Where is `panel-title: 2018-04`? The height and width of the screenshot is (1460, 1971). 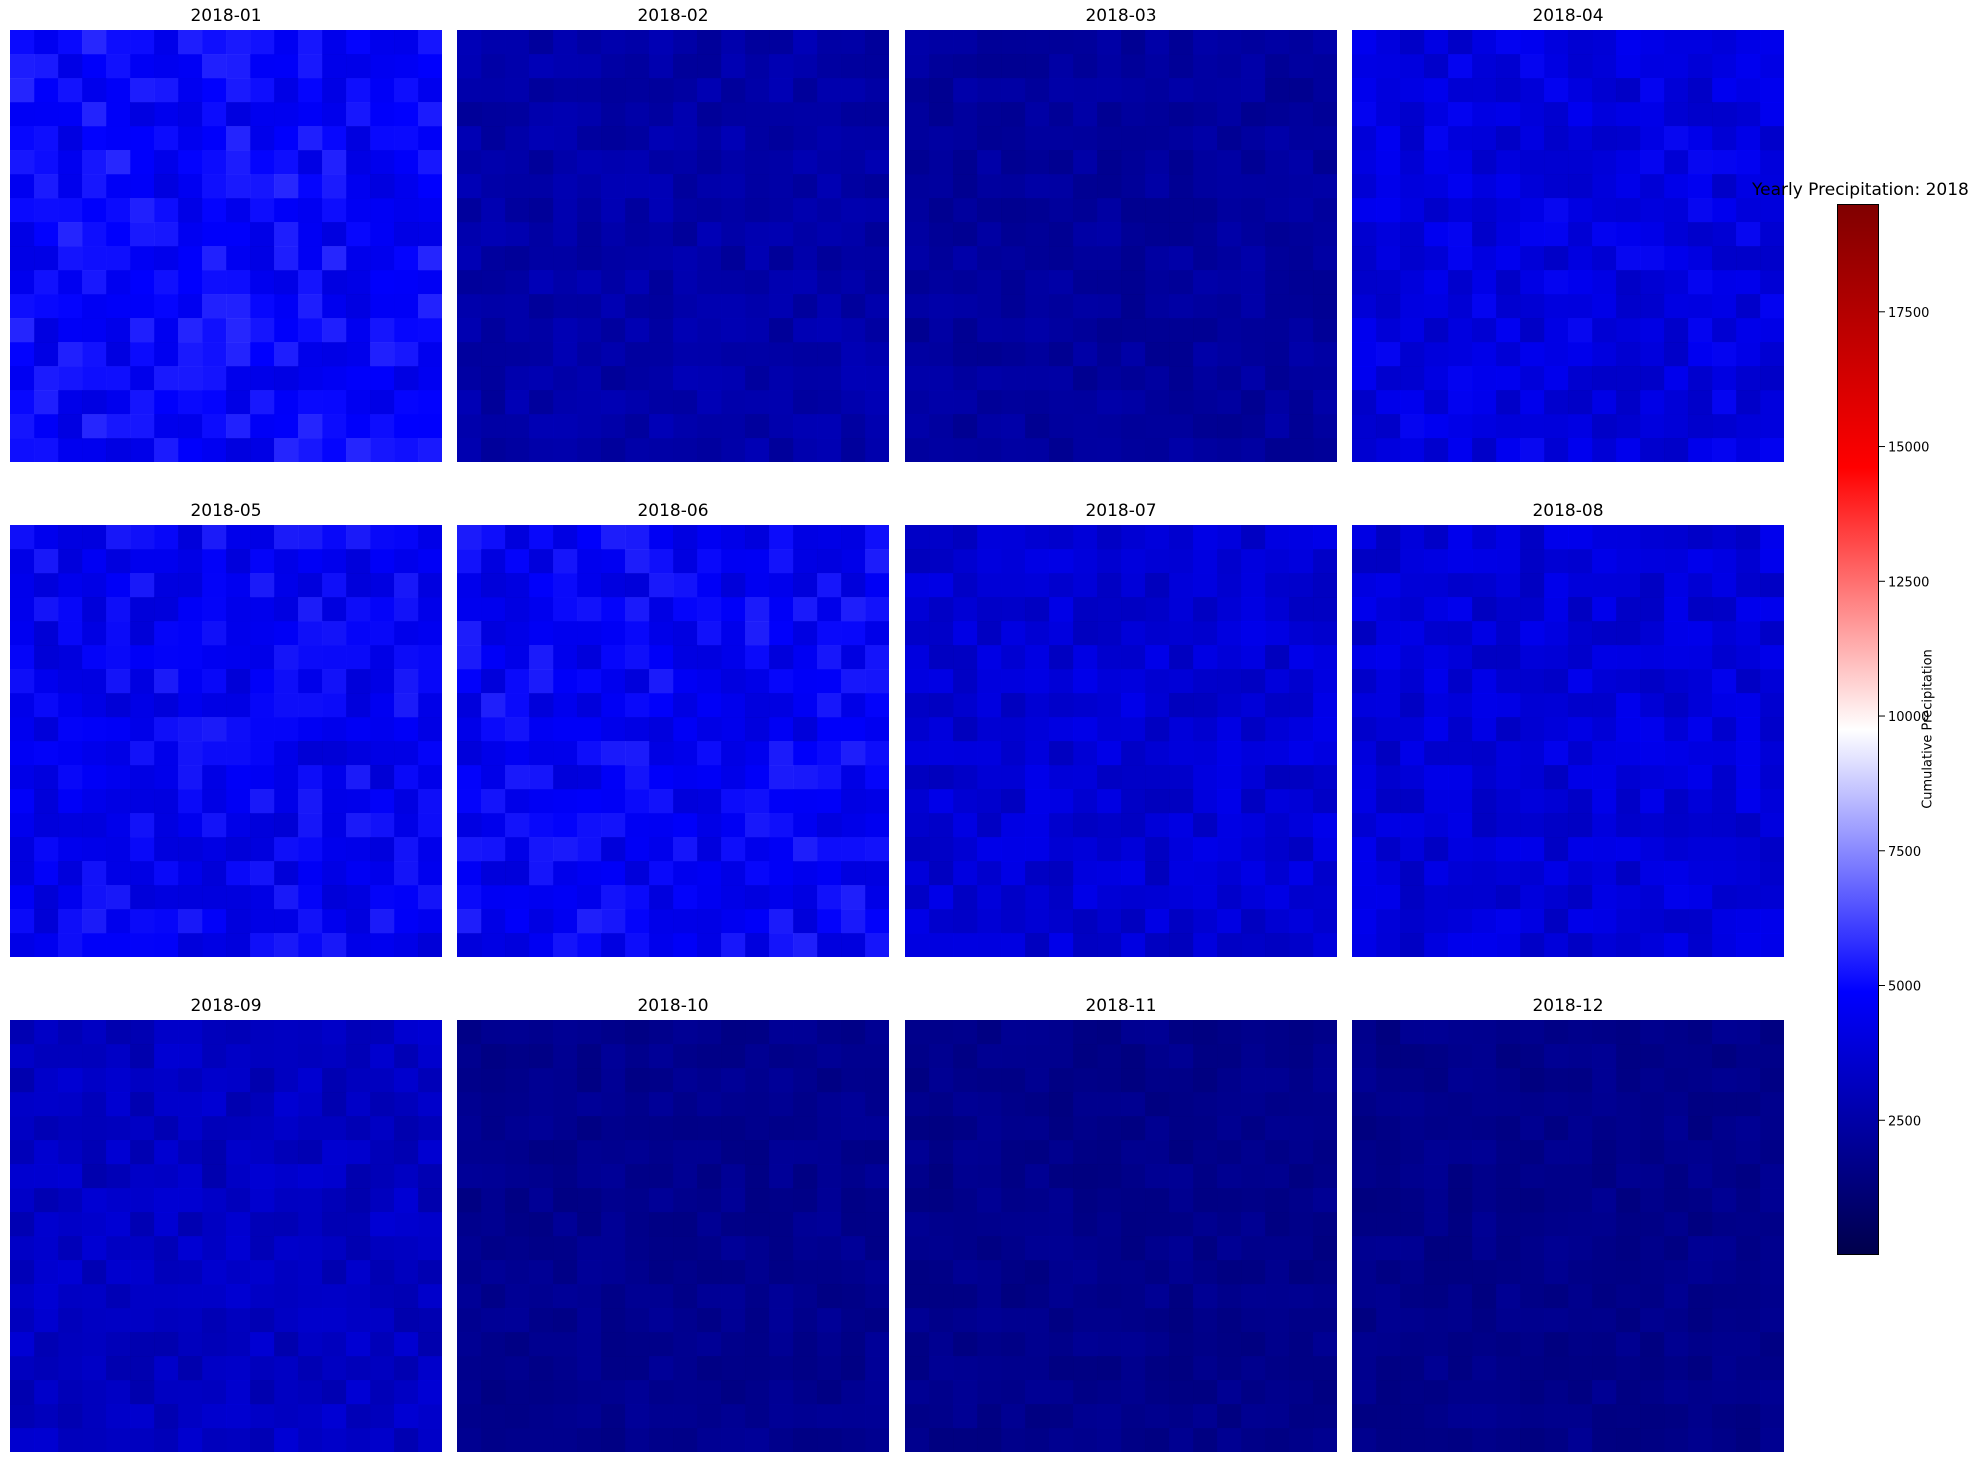 panel-title: 2018-04 is located at coordinates (1568, 16).